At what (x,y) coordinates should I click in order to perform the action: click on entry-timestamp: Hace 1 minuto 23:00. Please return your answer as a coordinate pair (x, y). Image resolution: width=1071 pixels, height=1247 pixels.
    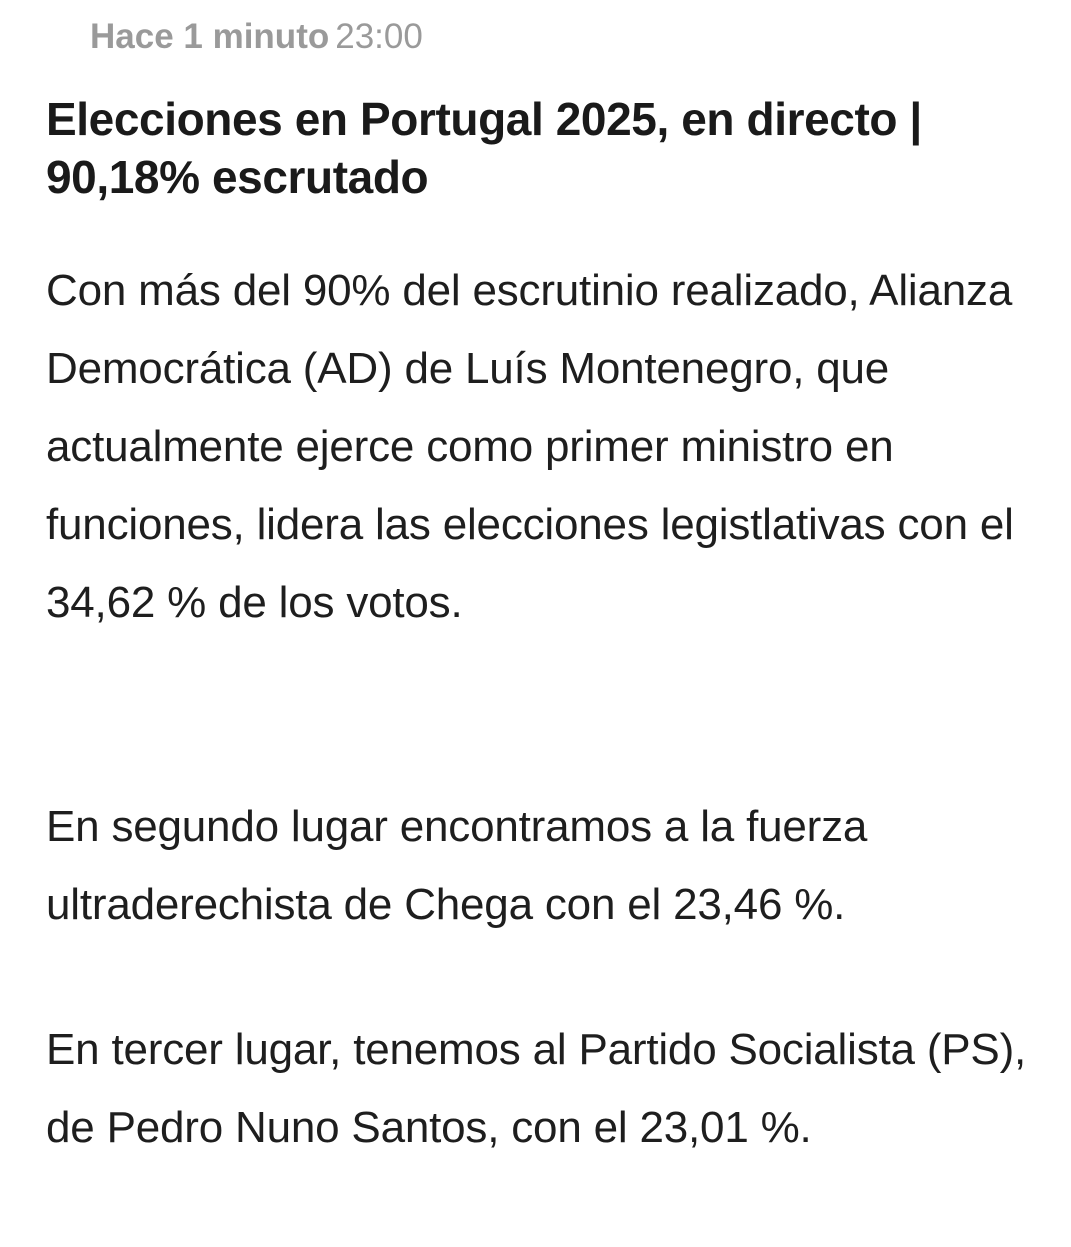
    Looking at the image, I should click on (256, 37).